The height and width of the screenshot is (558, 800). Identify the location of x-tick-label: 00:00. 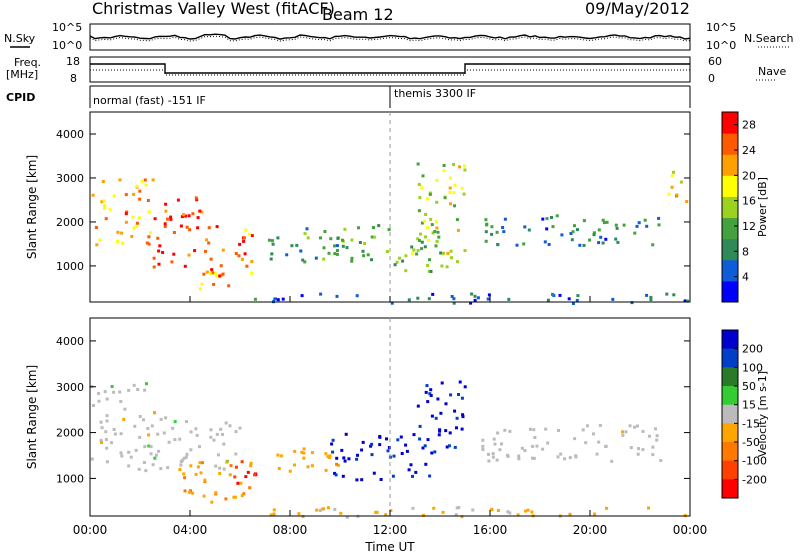
(690, 530).